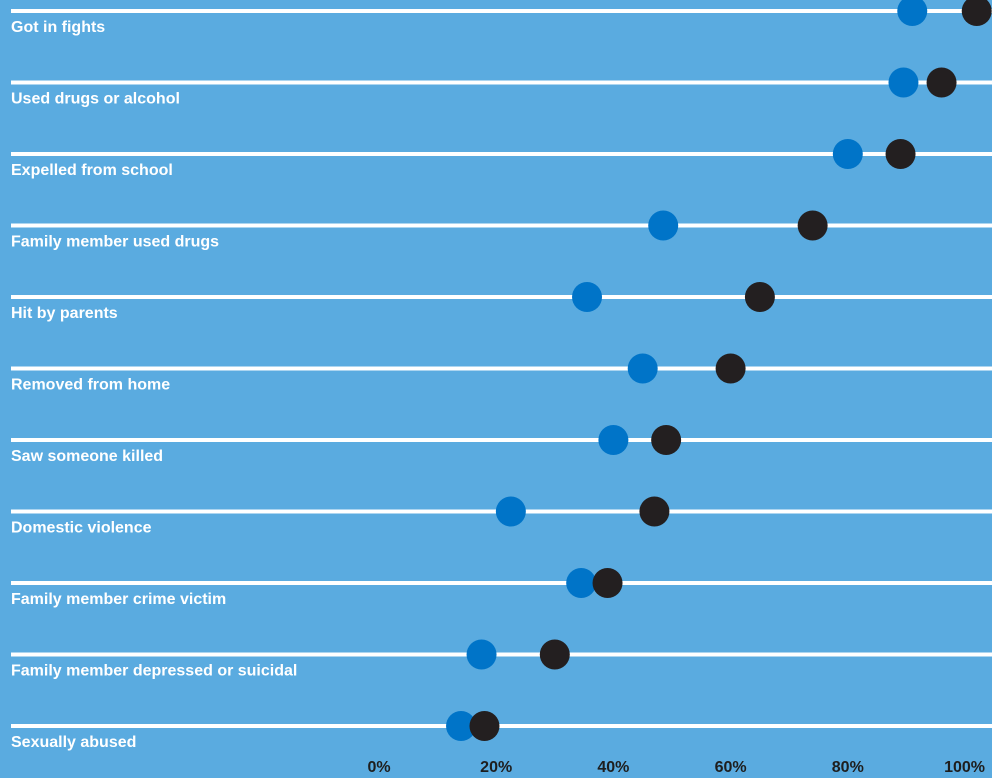 The height and width of the screenshot is (778, 992). Describe the element at coordinates (95, 99) in the screenshot. I see `row-label: Used drugs or alcohol` at that location.